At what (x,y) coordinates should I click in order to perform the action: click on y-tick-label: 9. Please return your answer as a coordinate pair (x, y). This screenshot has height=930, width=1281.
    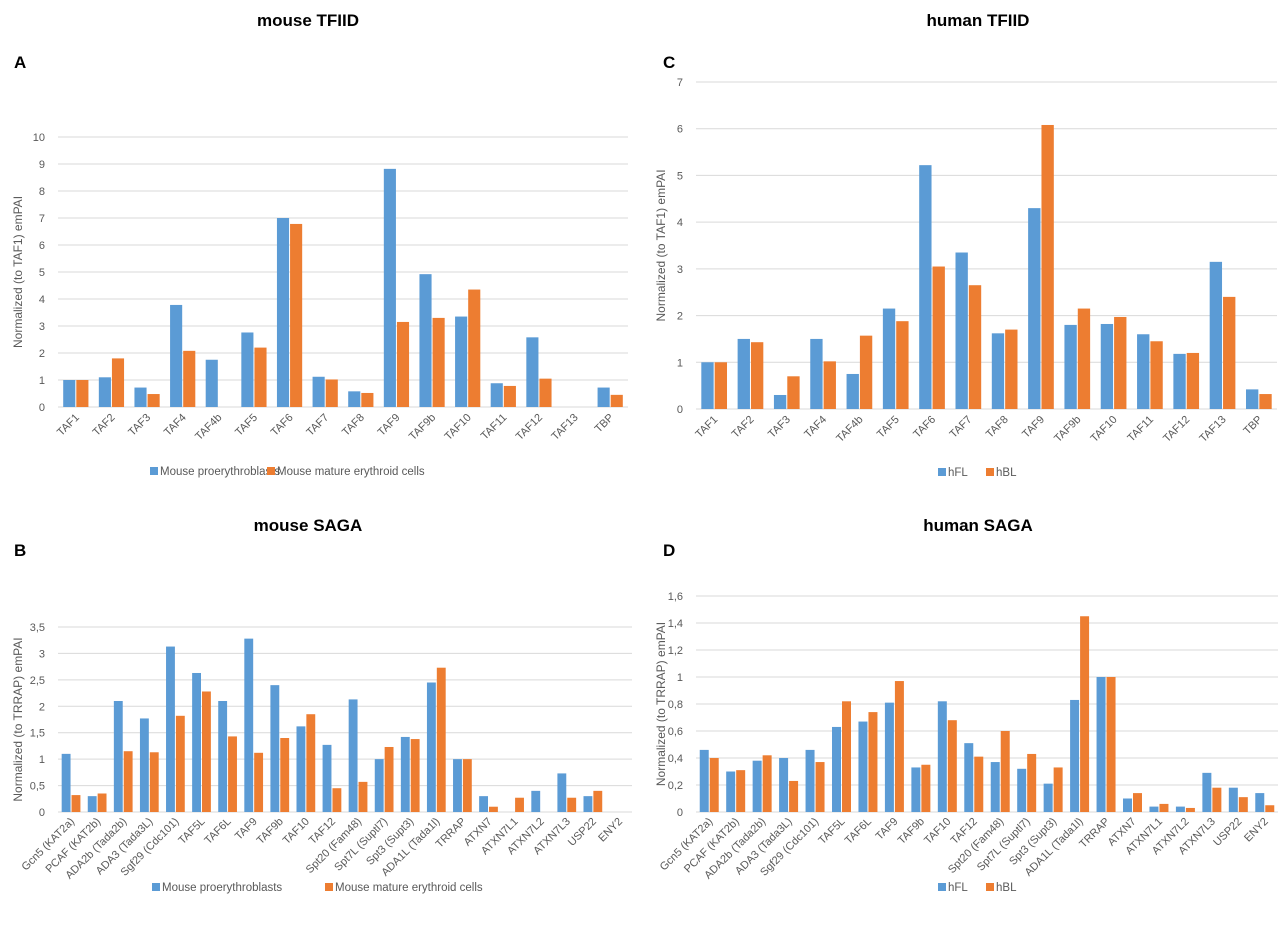
    Looking at the image, I should click on (42, 165).